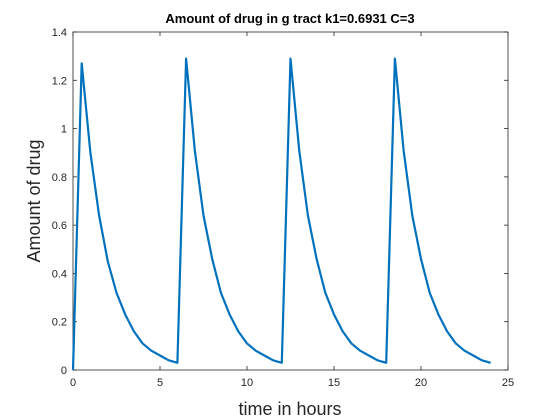  Describe the element at coordinates (59, 178) in the screenshot. I see `y-tick-label: 0.8` at that location.